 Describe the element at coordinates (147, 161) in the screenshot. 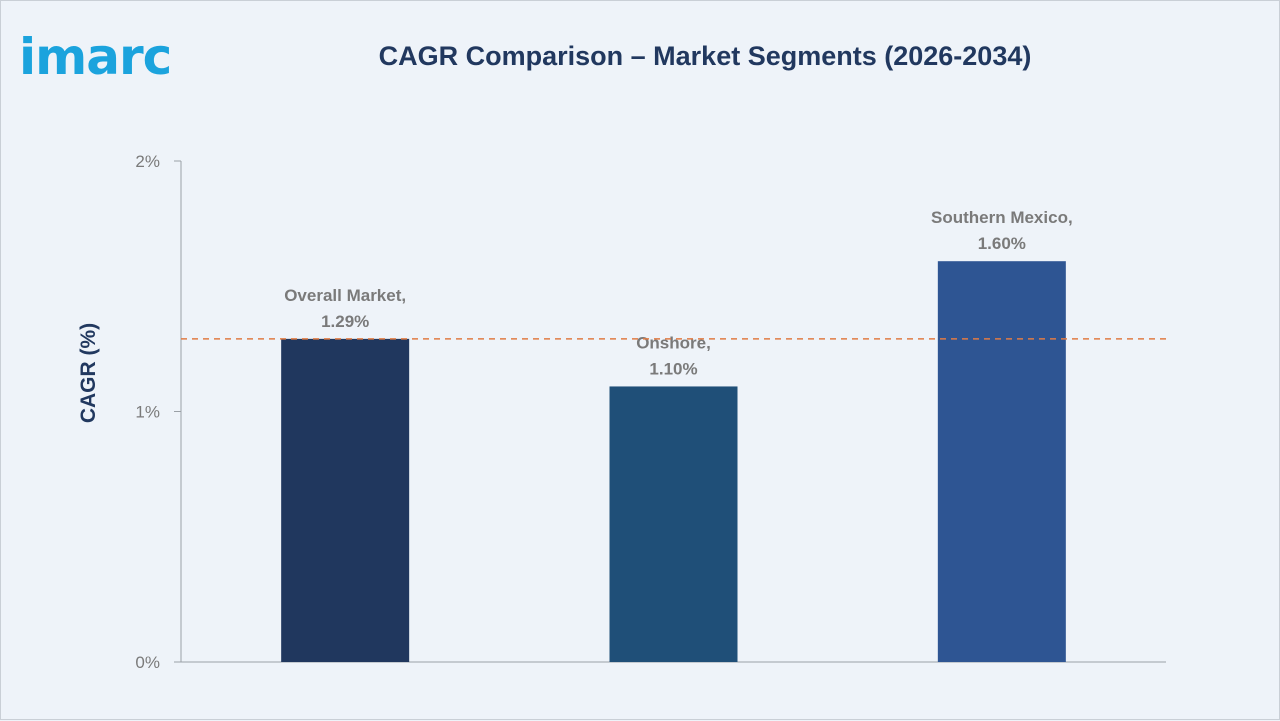

I see `y-tick-label: 2%` at that location.